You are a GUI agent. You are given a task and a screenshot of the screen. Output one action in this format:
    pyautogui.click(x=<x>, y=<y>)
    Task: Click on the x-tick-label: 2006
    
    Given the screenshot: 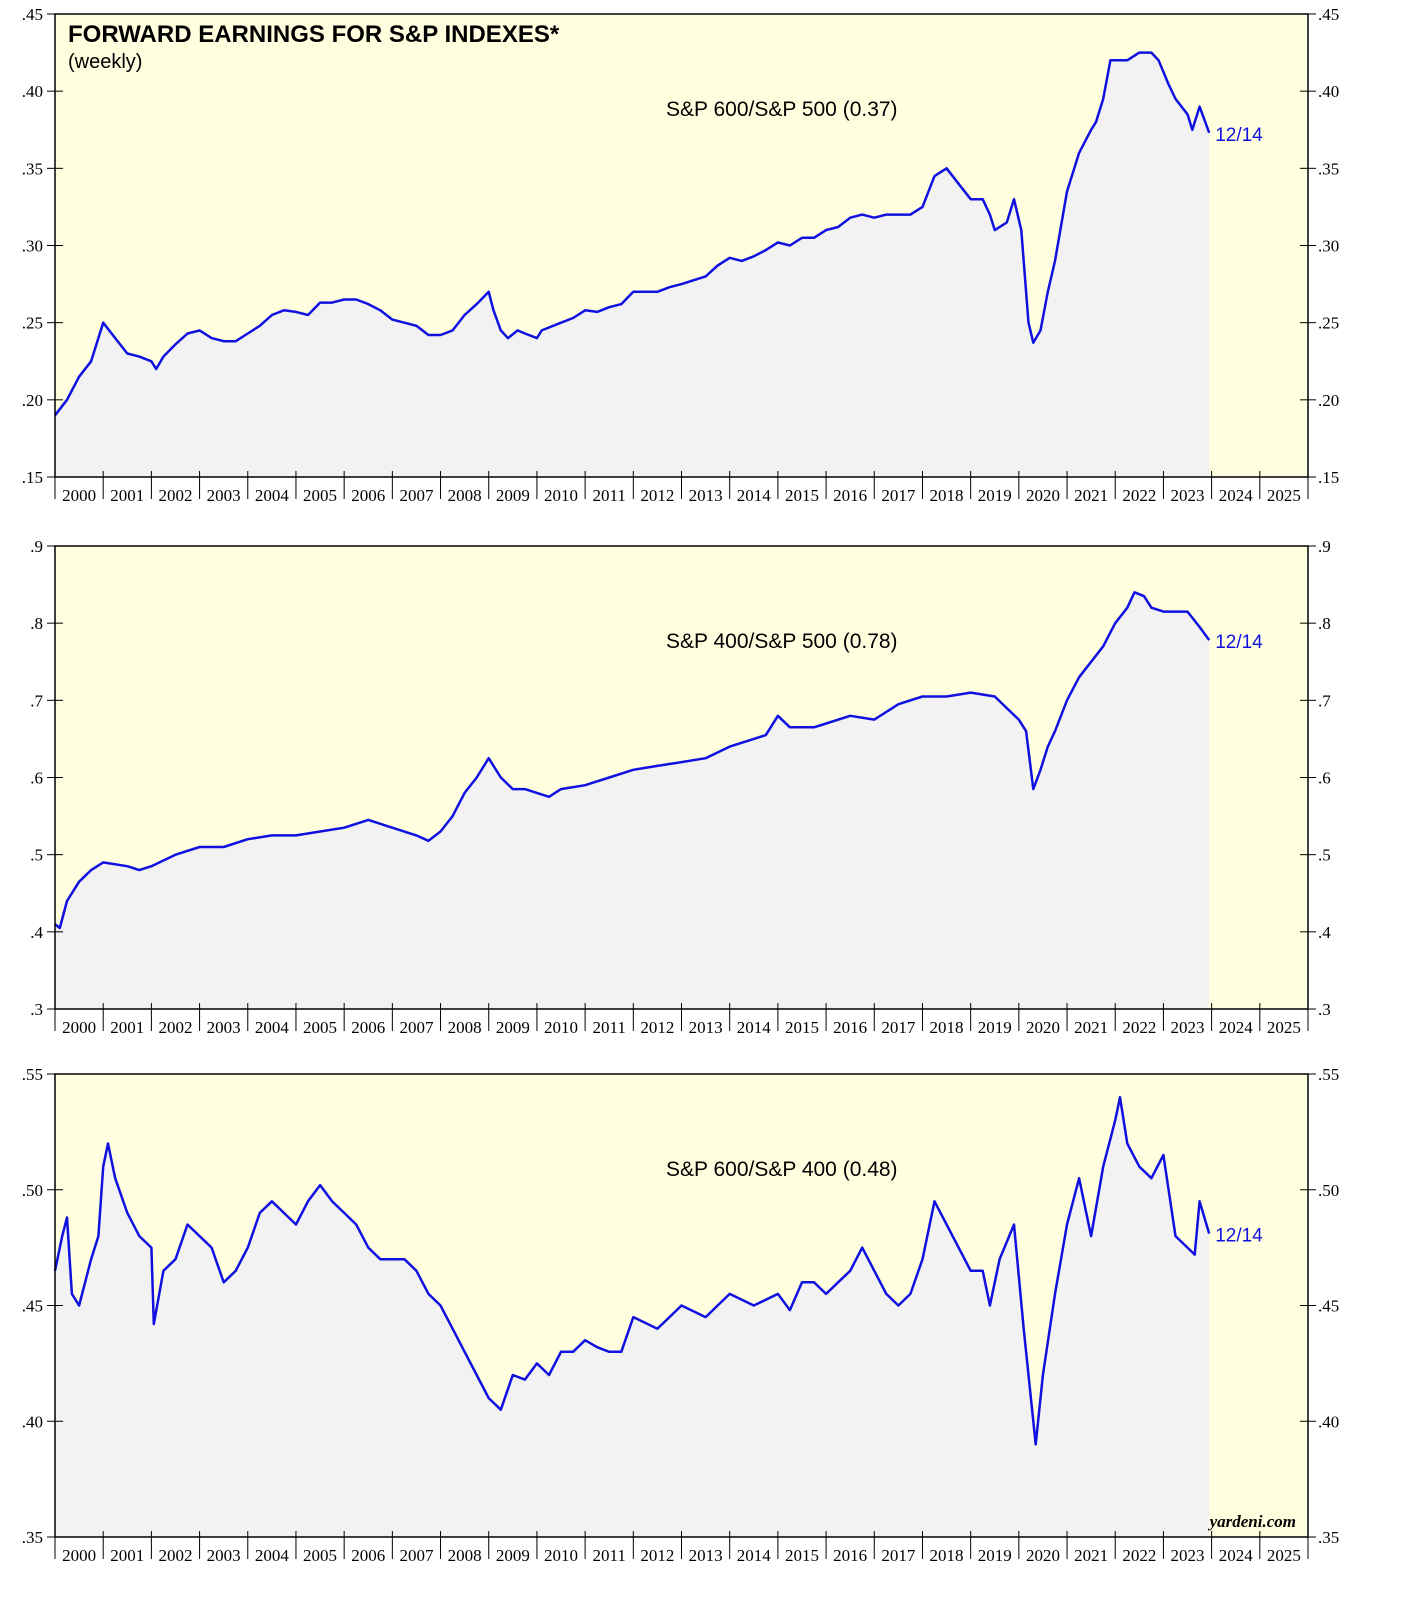 What is the action you would take?
    pyautogui.click(x=368, y=1555)
    